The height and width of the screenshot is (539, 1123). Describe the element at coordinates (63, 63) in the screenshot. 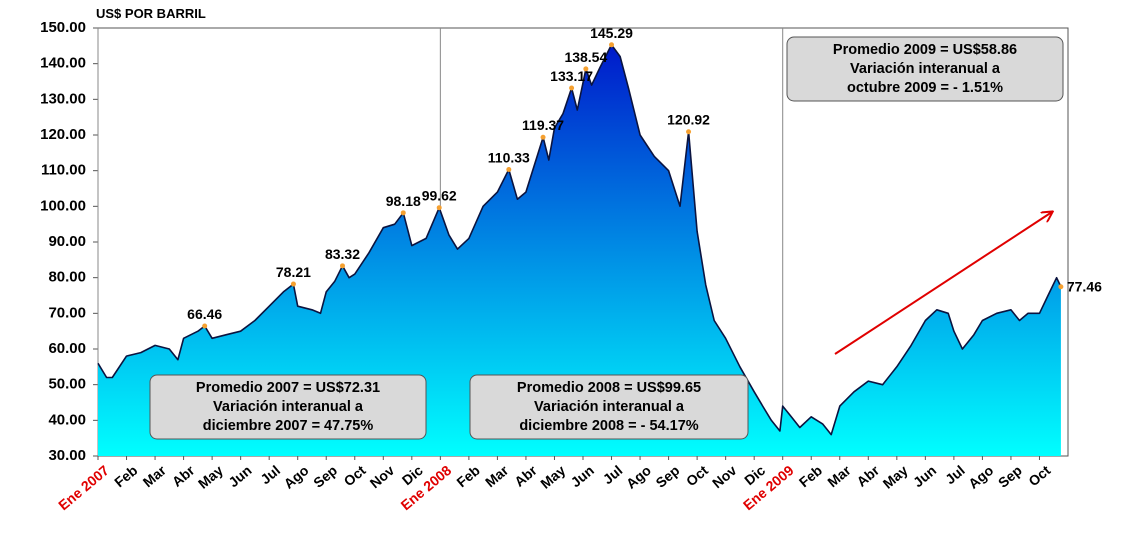

I see `y-tick-label: 140.00` at that location.